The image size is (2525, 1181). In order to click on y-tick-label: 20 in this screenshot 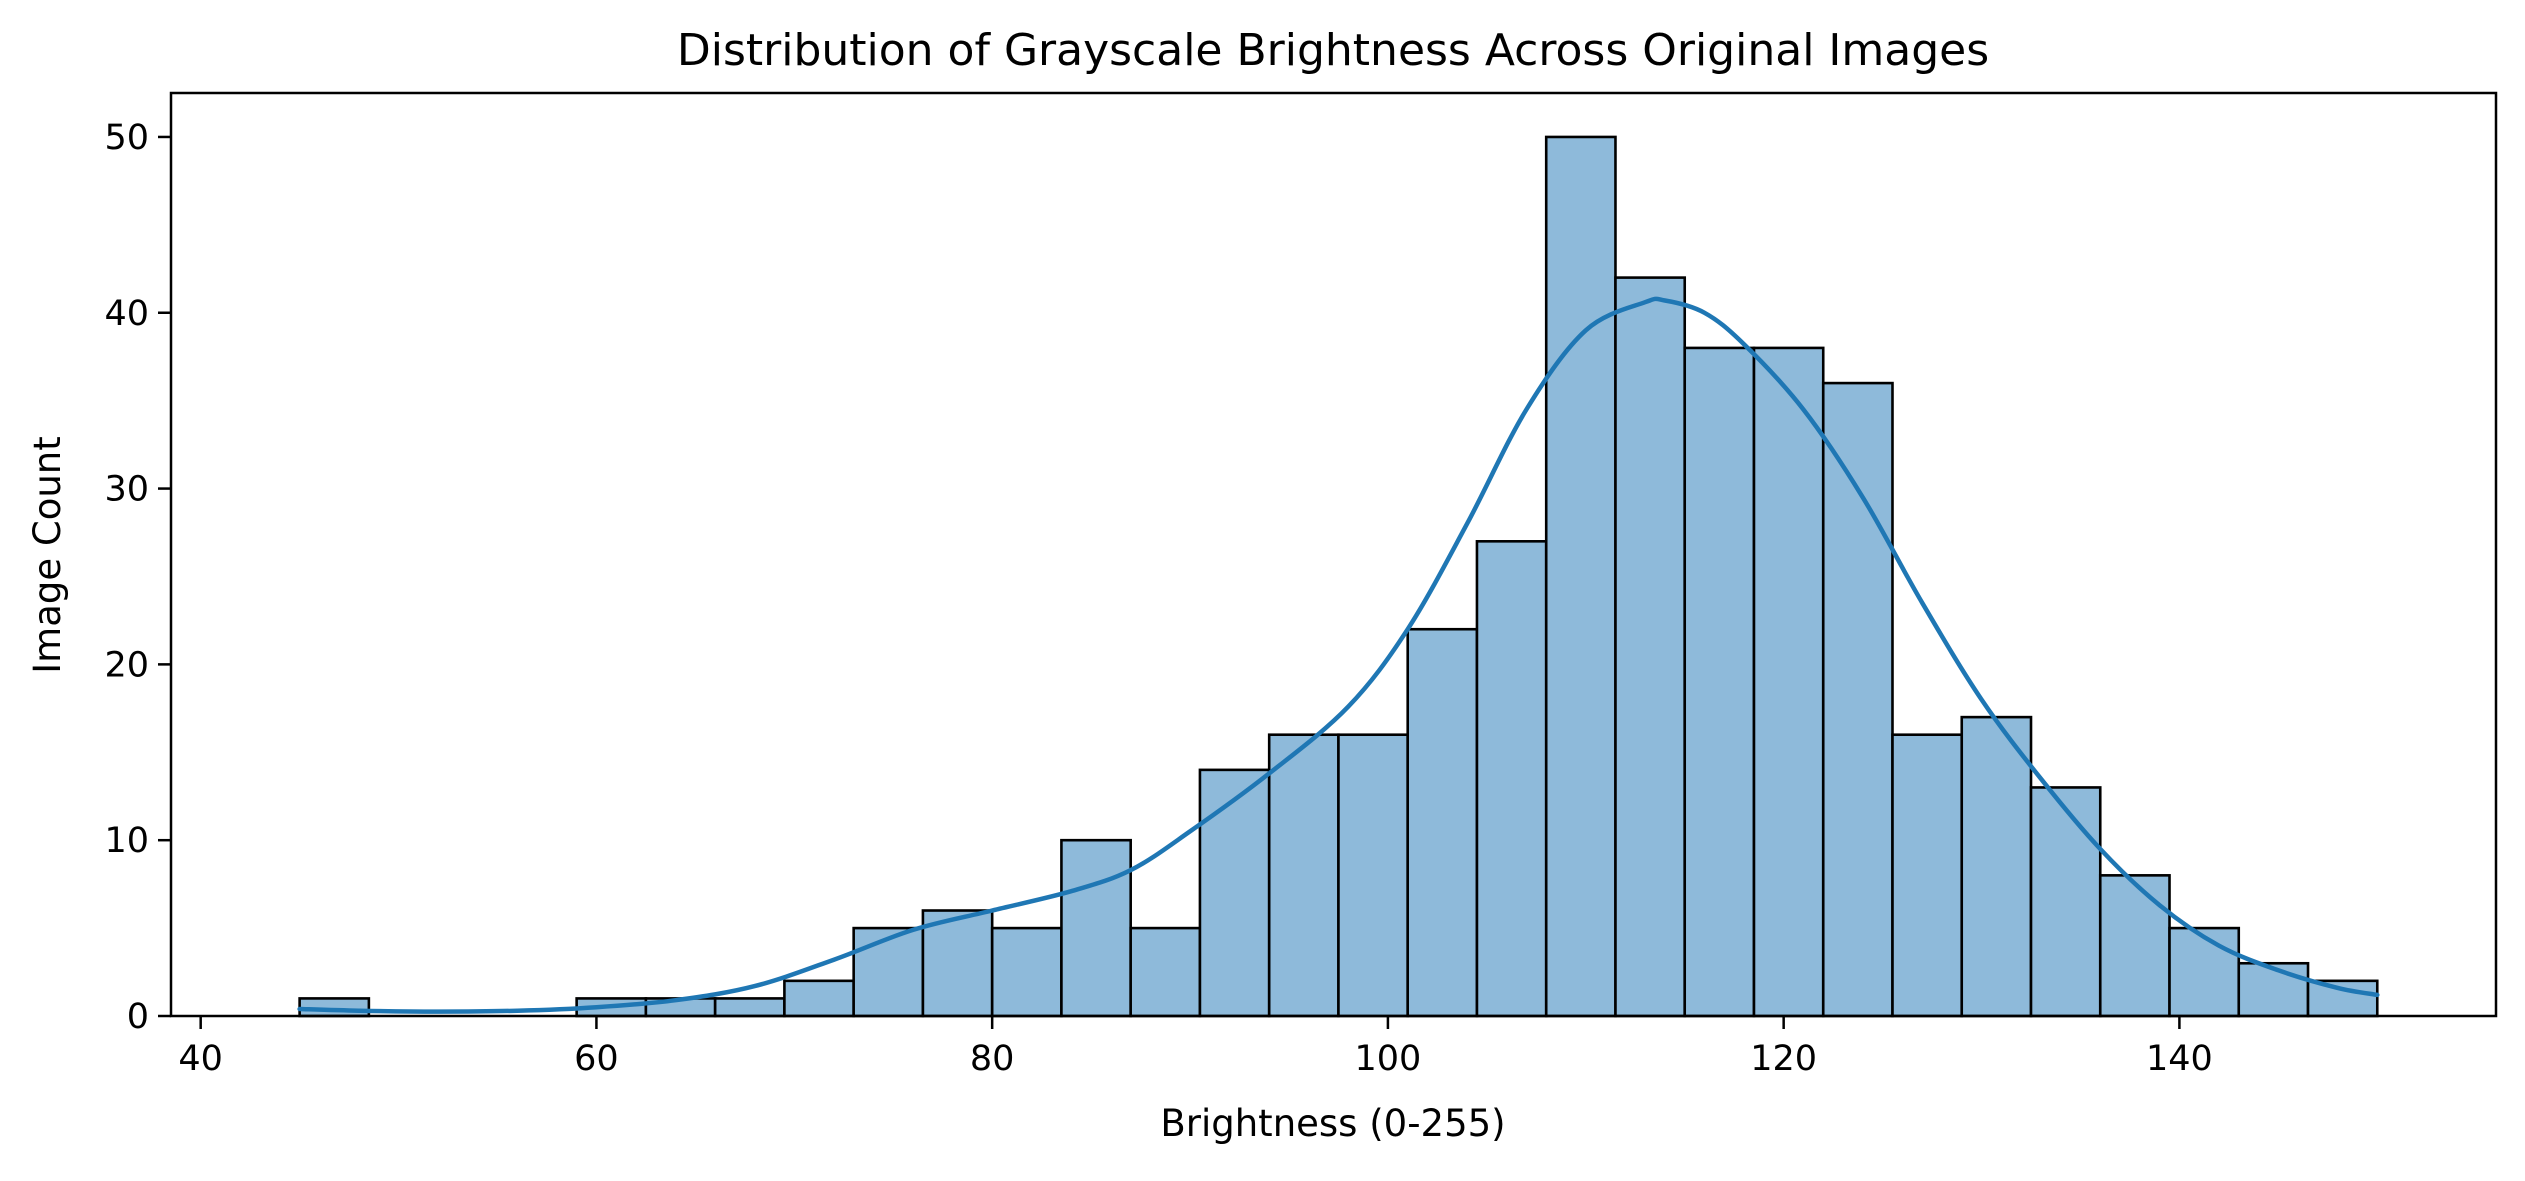, I will do `click(126, 665)`.